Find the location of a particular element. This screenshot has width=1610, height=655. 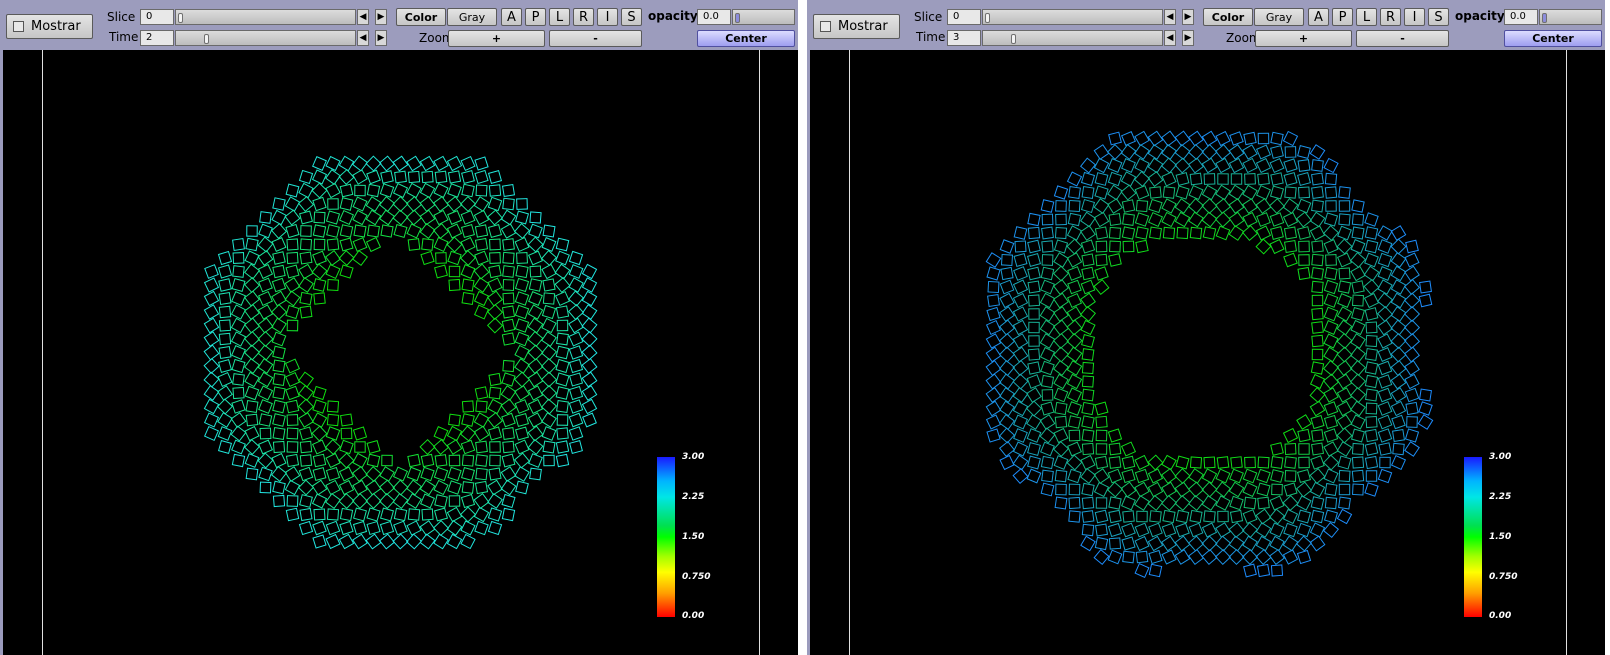

time-value-field: 3 is located at coordinates (964, 38).